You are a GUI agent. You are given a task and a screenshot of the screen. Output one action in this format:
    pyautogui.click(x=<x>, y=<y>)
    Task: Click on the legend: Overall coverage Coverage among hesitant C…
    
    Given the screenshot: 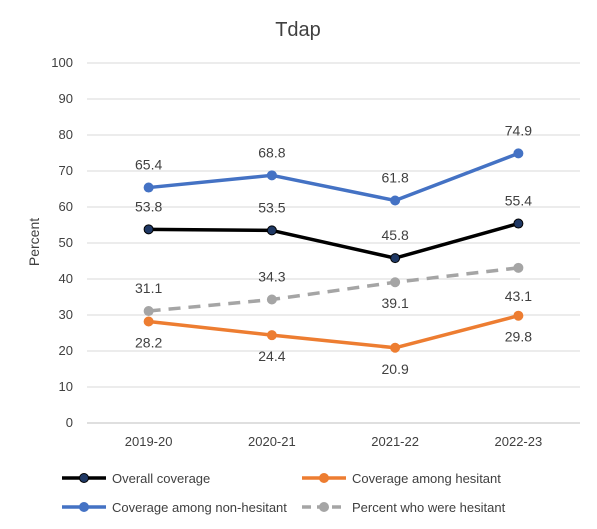 What is the action you would take?
    pyautogui.click(x=284, y=493)
    